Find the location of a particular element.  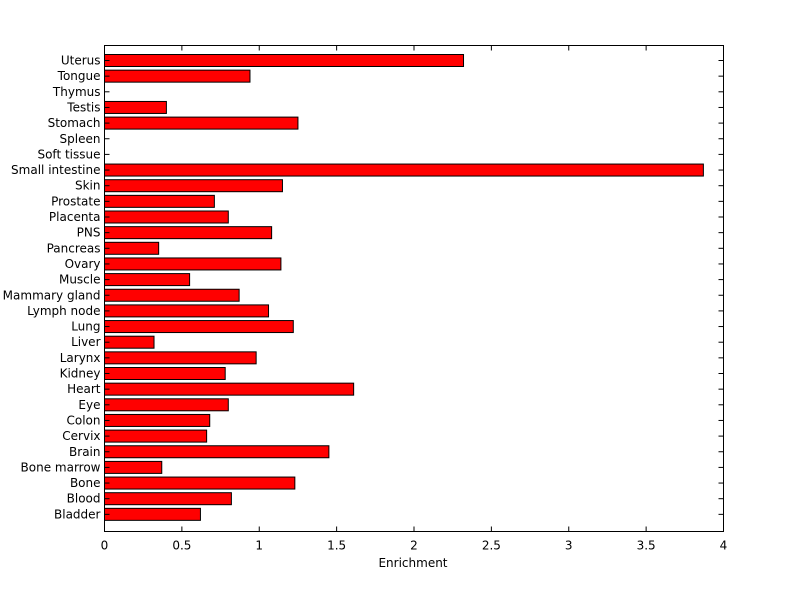

bar-cervix is located at coordinates (156, 436).